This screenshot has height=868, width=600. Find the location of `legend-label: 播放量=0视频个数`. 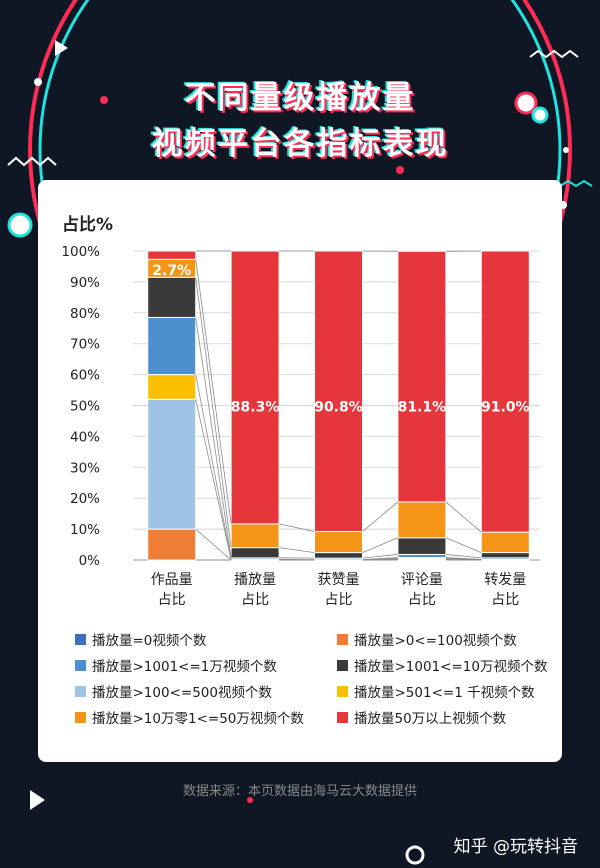

legend-label: 播放量=0视频个数 is located at coordinates (149, 641).